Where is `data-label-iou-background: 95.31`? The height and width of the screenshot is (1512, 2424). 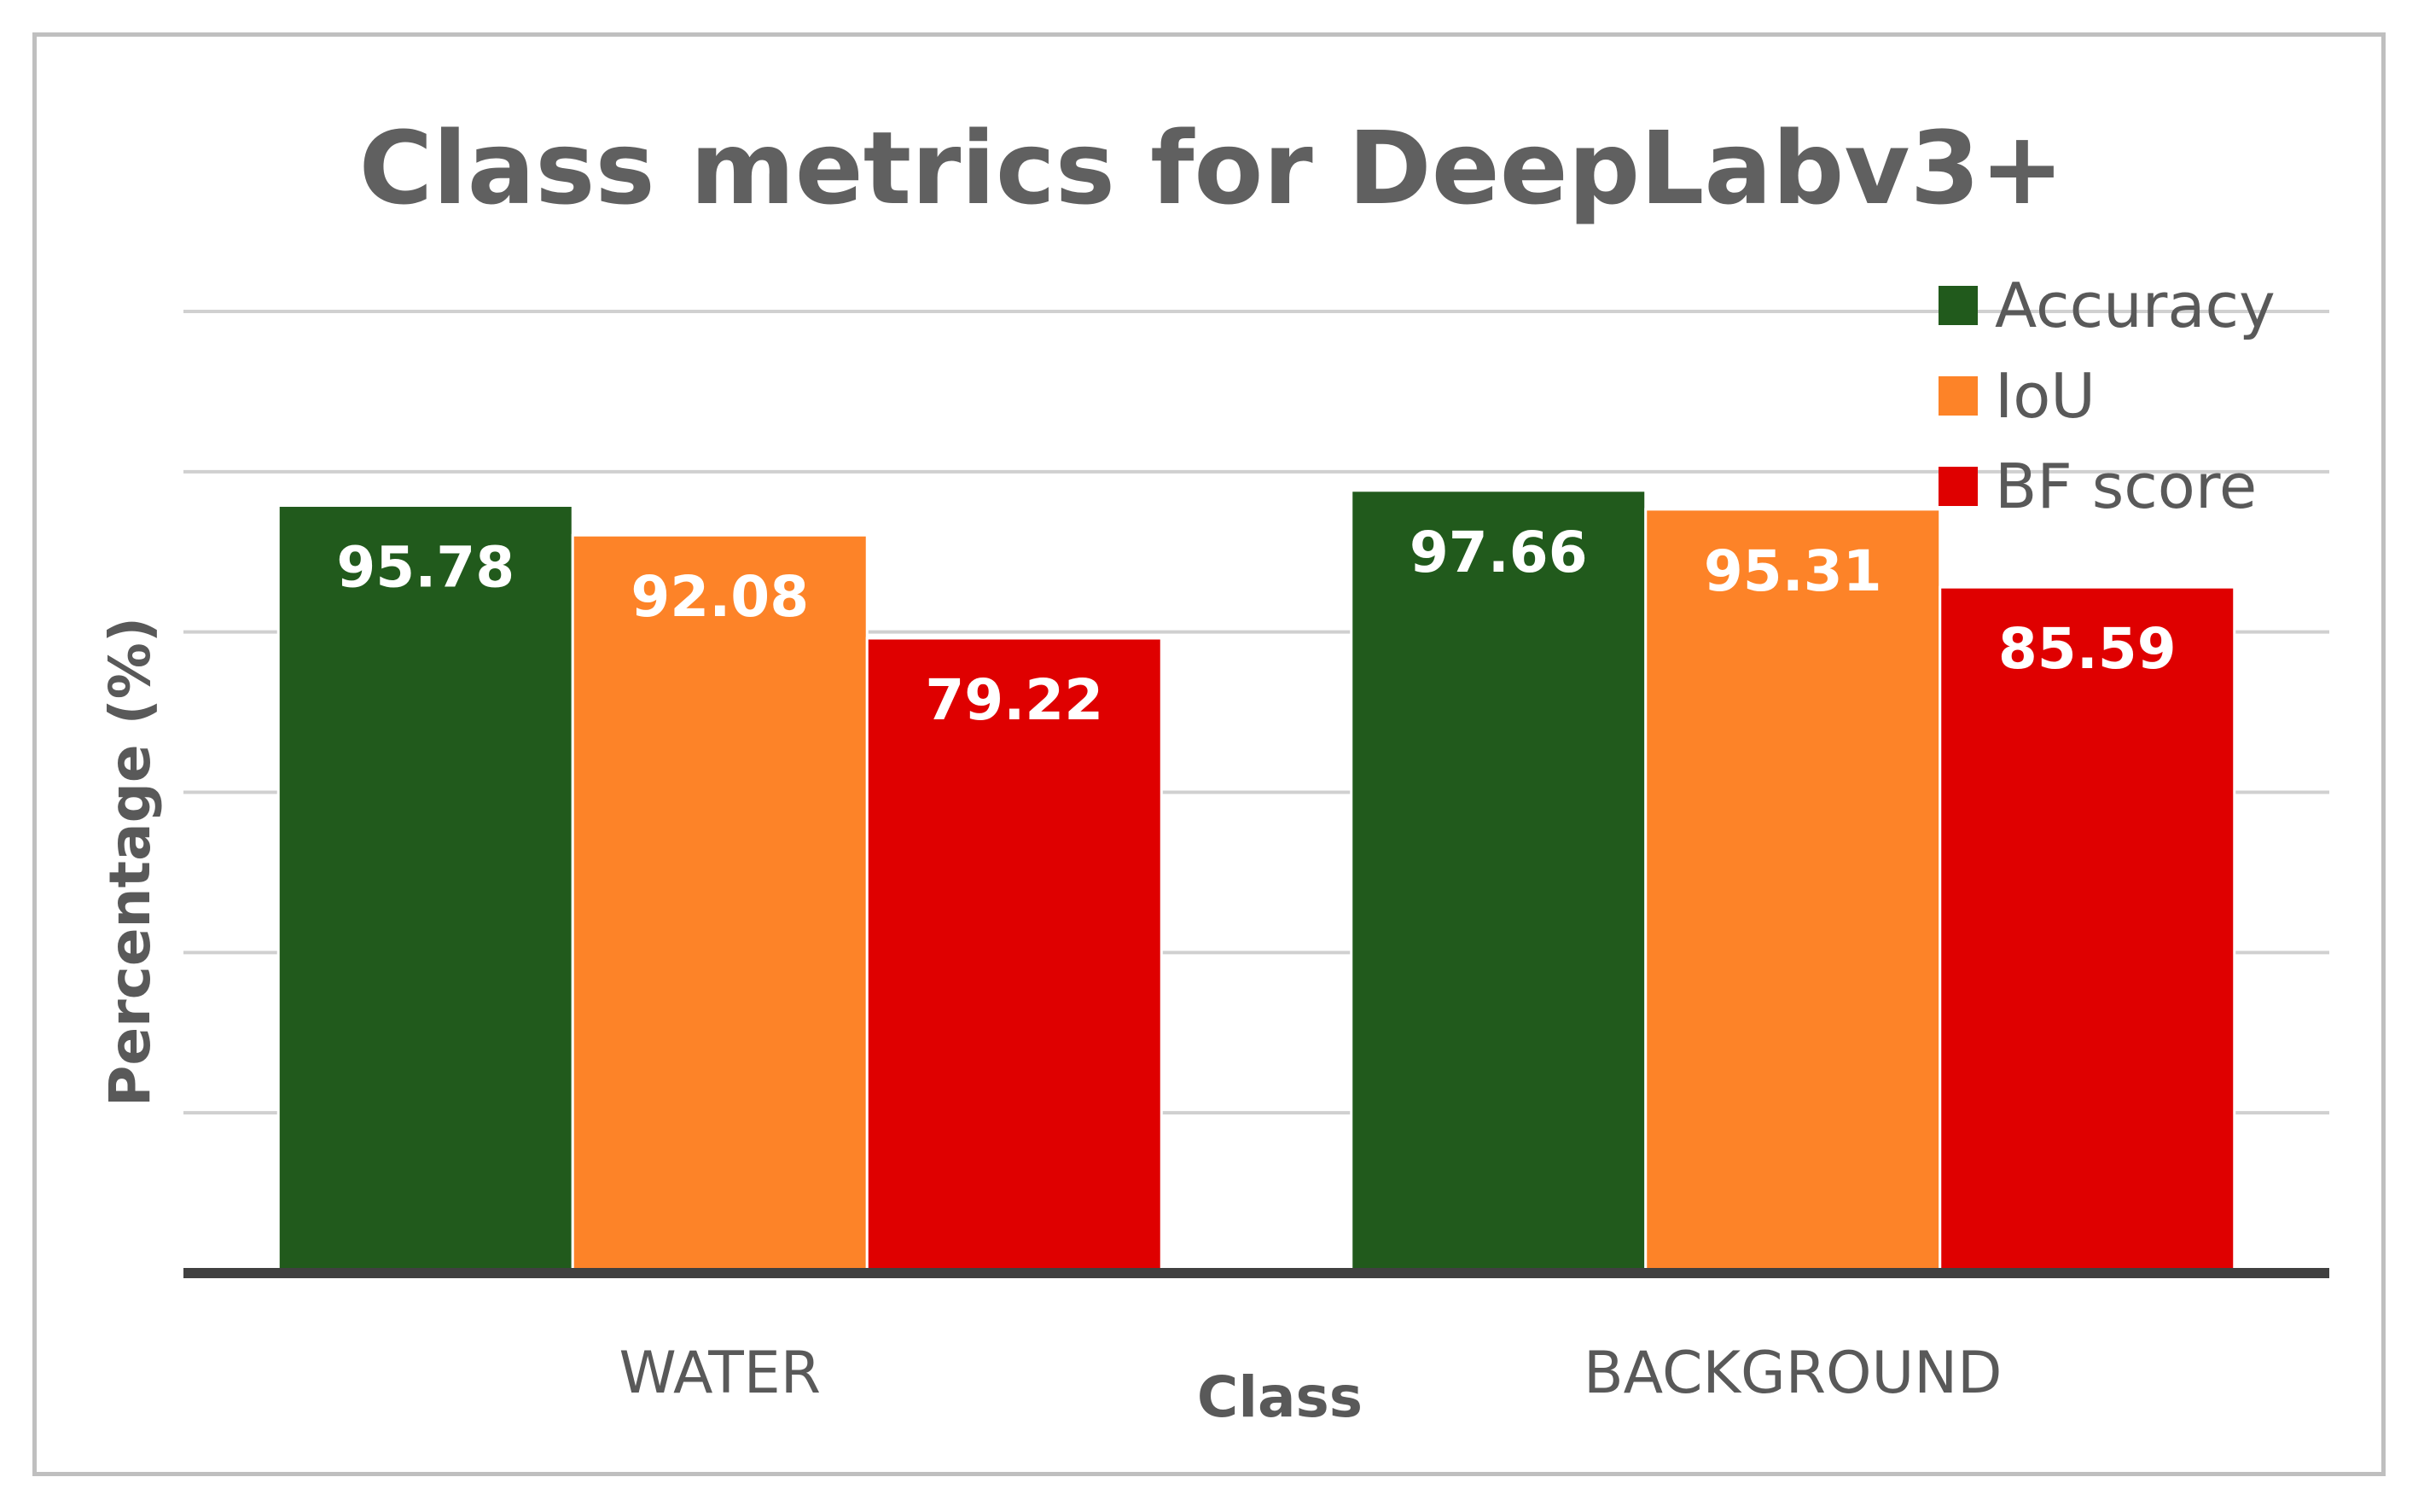
data-label-iou-background: 95.31 is located at coordinates (1793, 571).